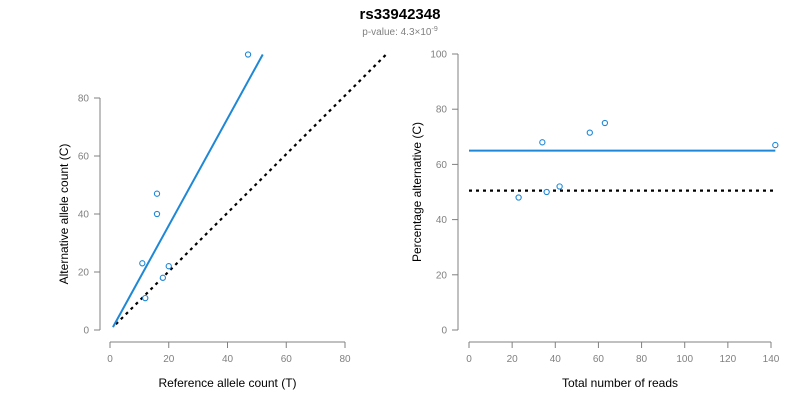 The width and height of the screenshot is (800, 400). Describe the element at coordinates (620, 383) in the screenshot. I see `x-axis-label: Total number of reads` at that location.